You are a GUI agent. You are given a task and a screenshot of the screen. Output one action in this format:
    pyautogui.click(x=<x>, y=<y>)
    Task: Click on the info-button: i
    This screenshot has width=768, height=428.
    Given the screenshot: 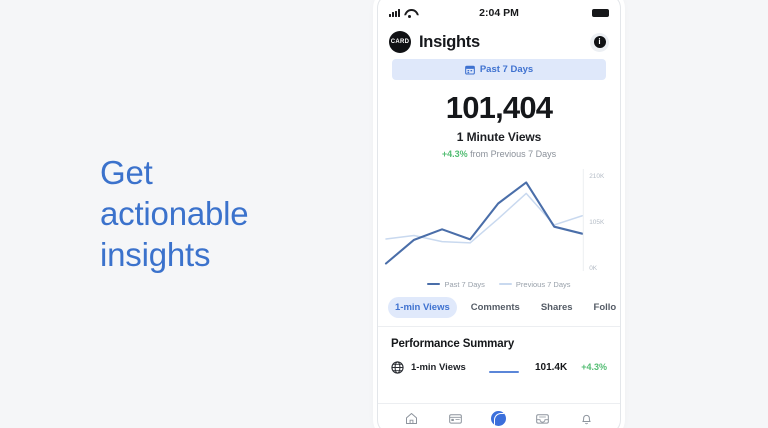 What is the action you would take?
    pyautogui.click(x=599, y=42)
    